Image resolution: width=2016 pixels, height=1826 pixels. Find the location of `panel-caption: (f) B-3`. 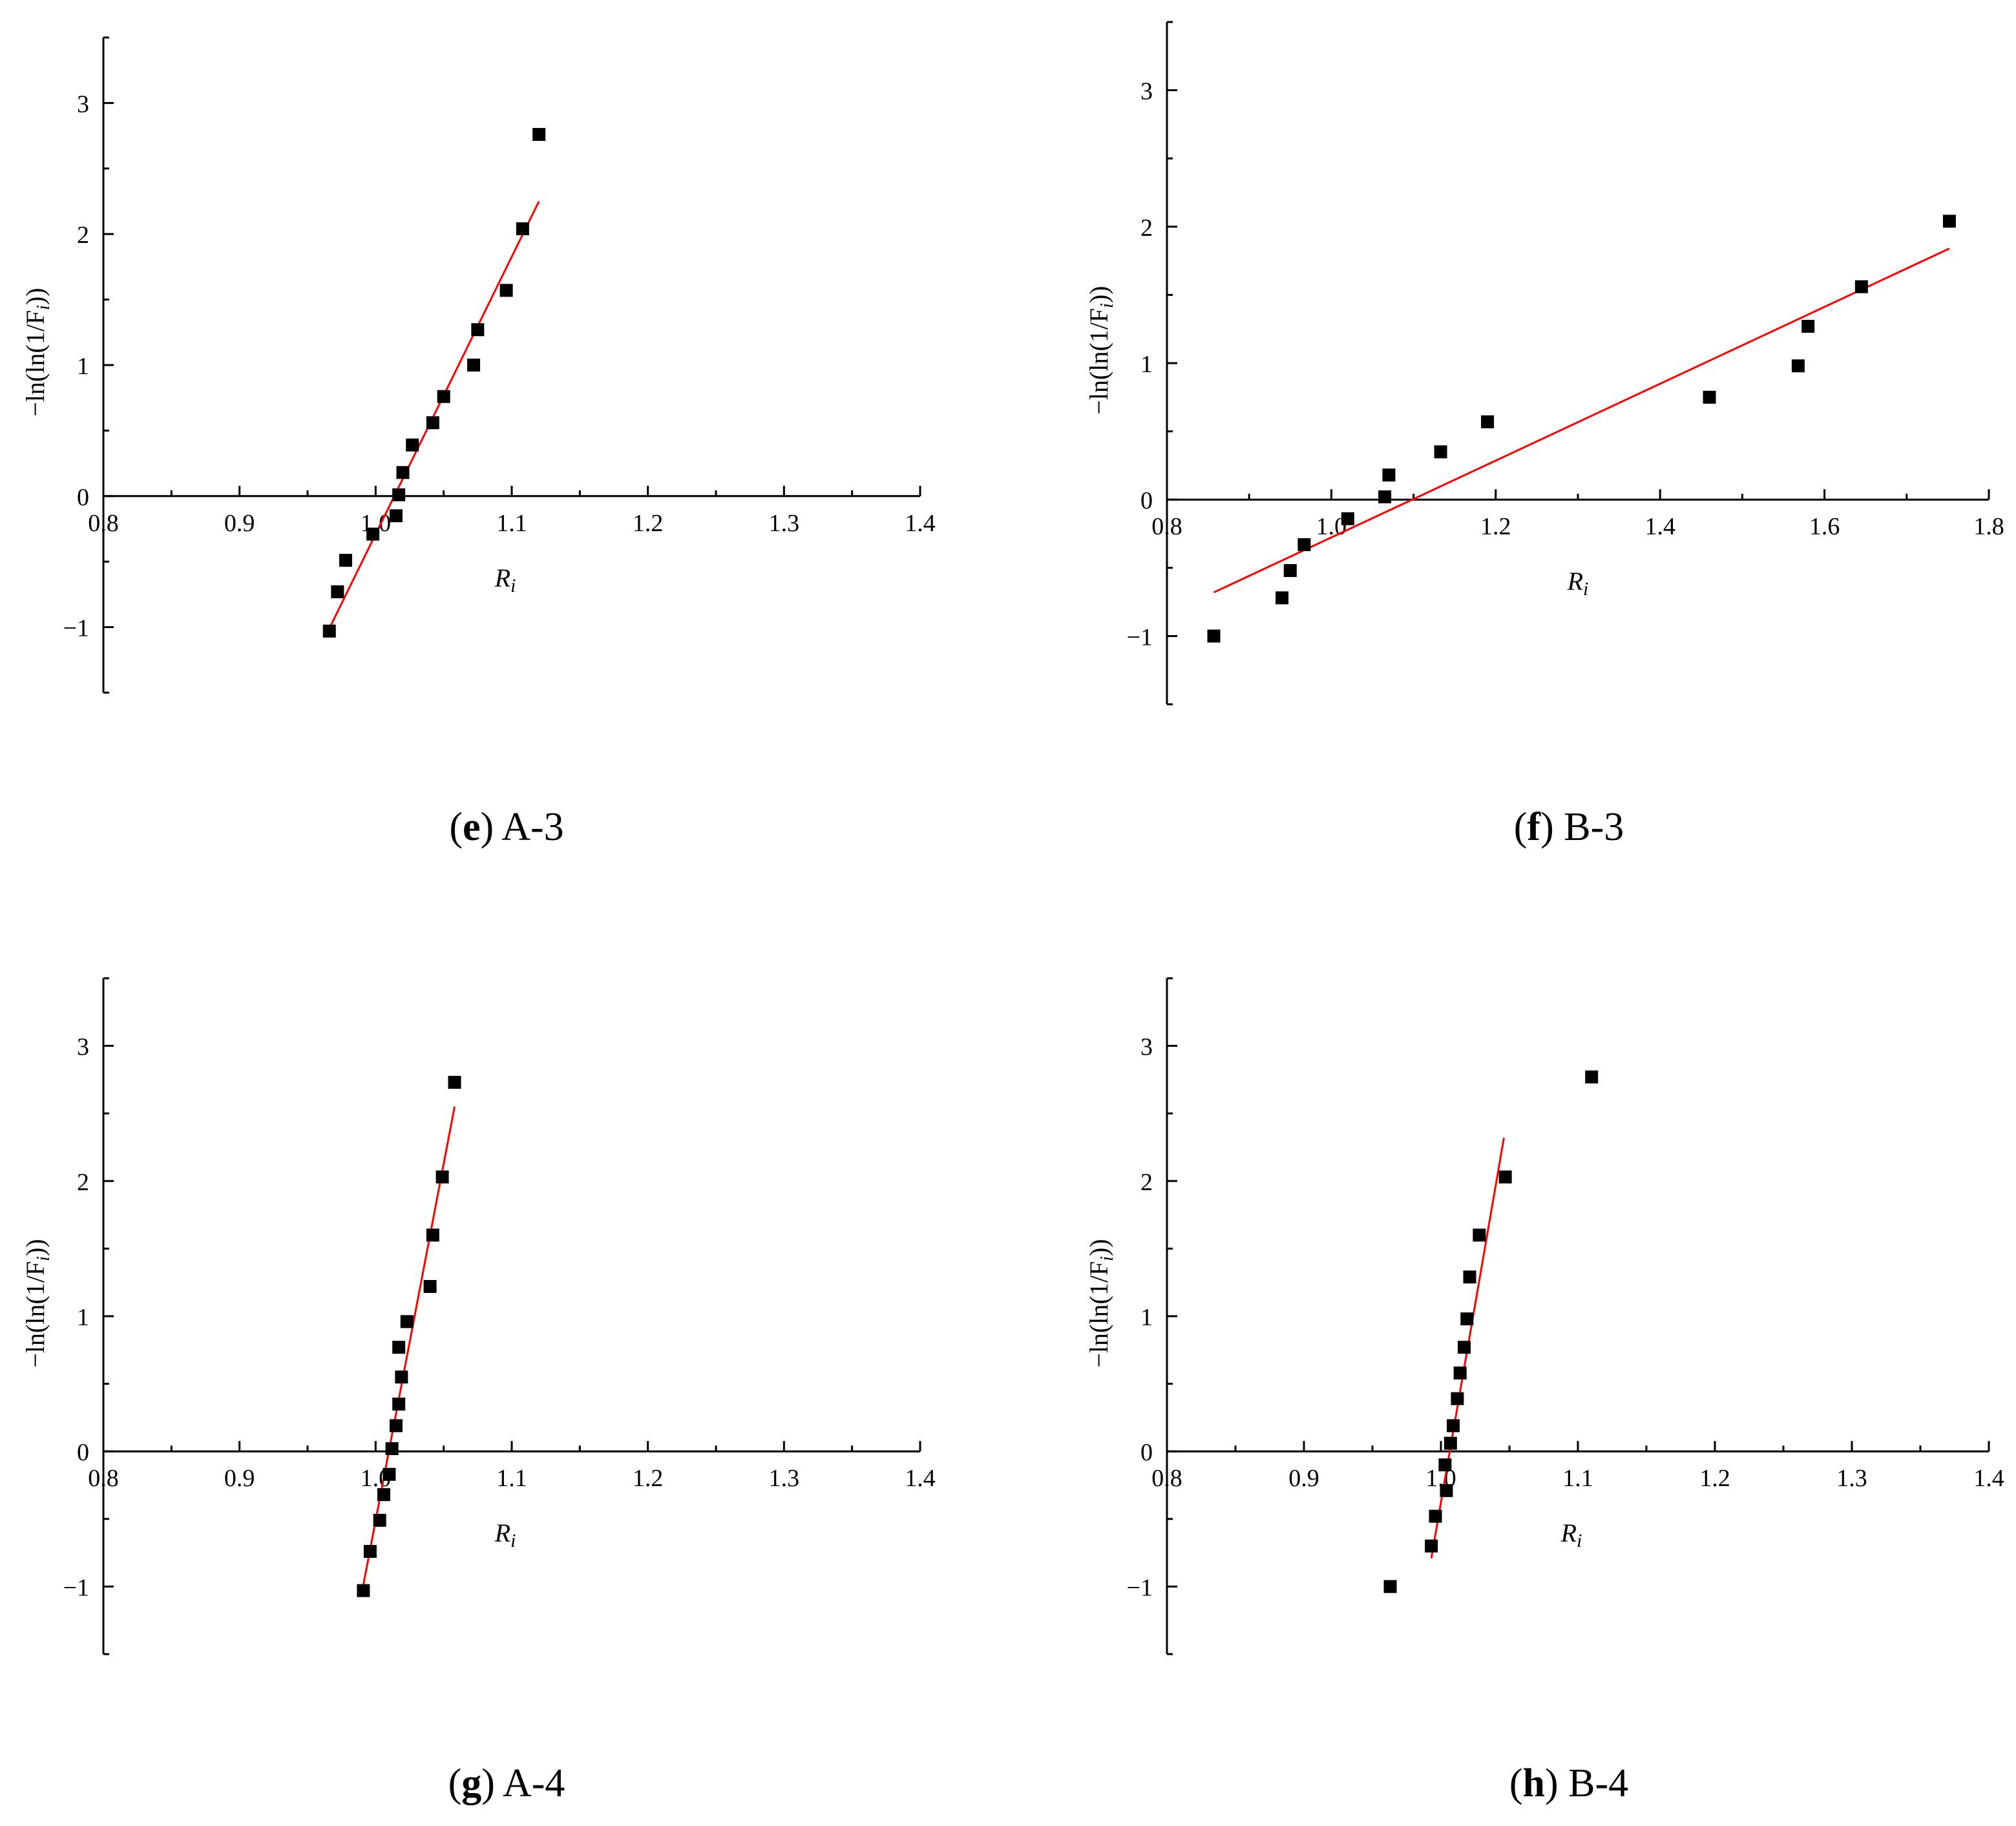

panel-caption: (f) B-3 is located at coordinates (1569, 827).